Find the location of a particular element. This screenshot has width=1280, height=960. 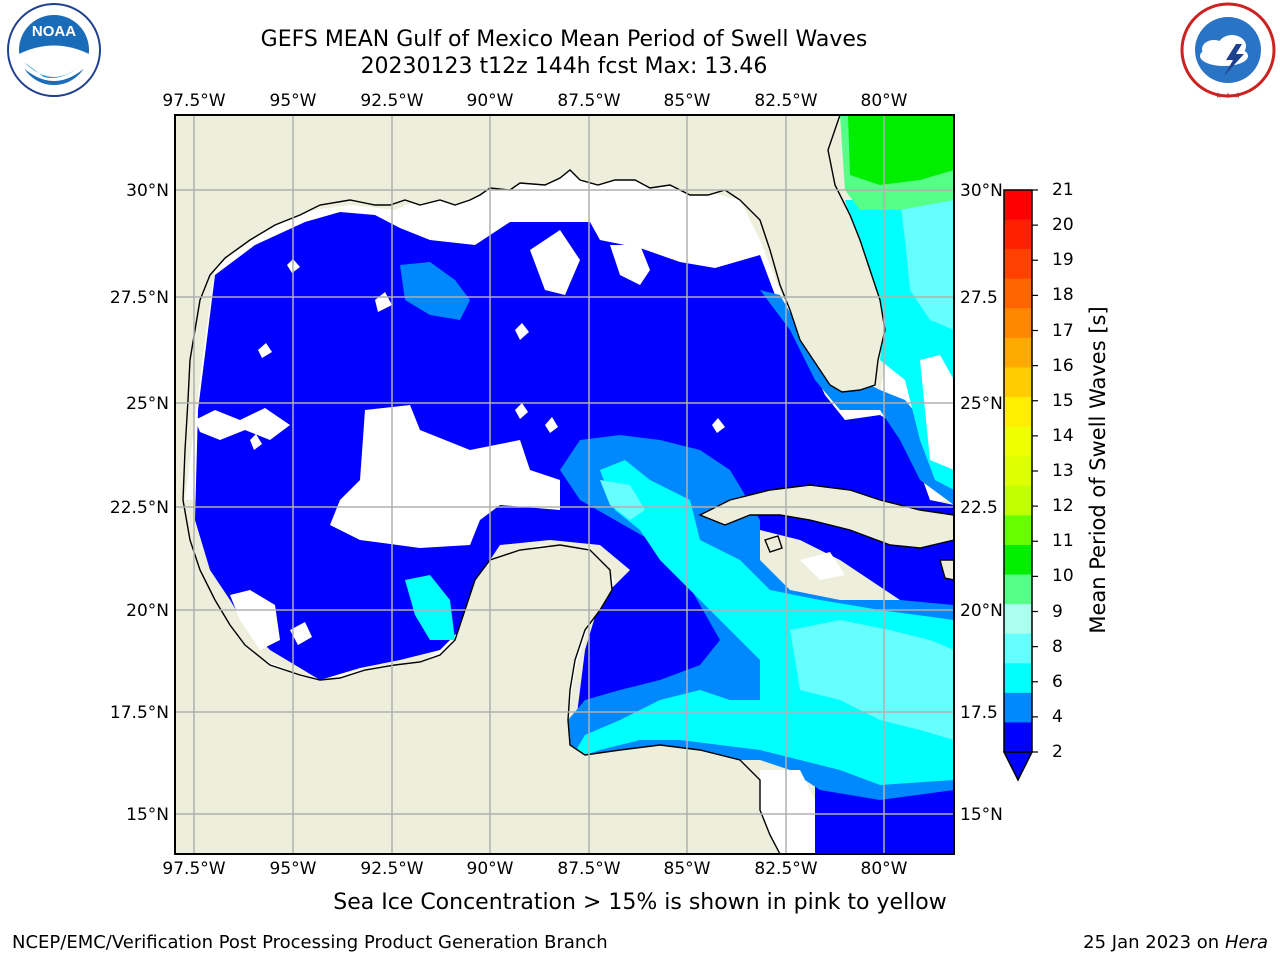

hispaniola-edge is located at coordinates (946, 570).